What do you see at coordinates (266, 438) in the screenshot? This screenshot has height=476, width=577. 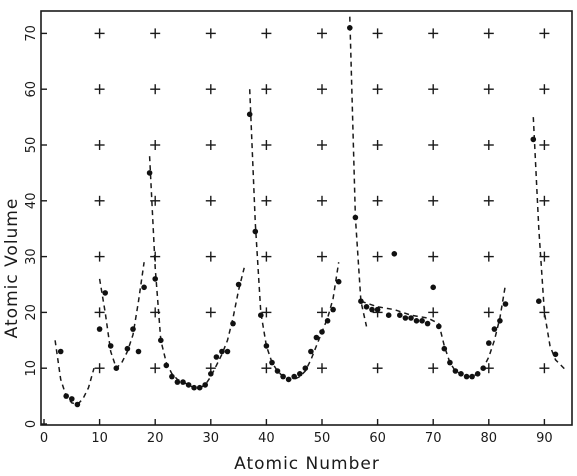 I see `x-tick-label: 40` at bounding box center [266, 438].